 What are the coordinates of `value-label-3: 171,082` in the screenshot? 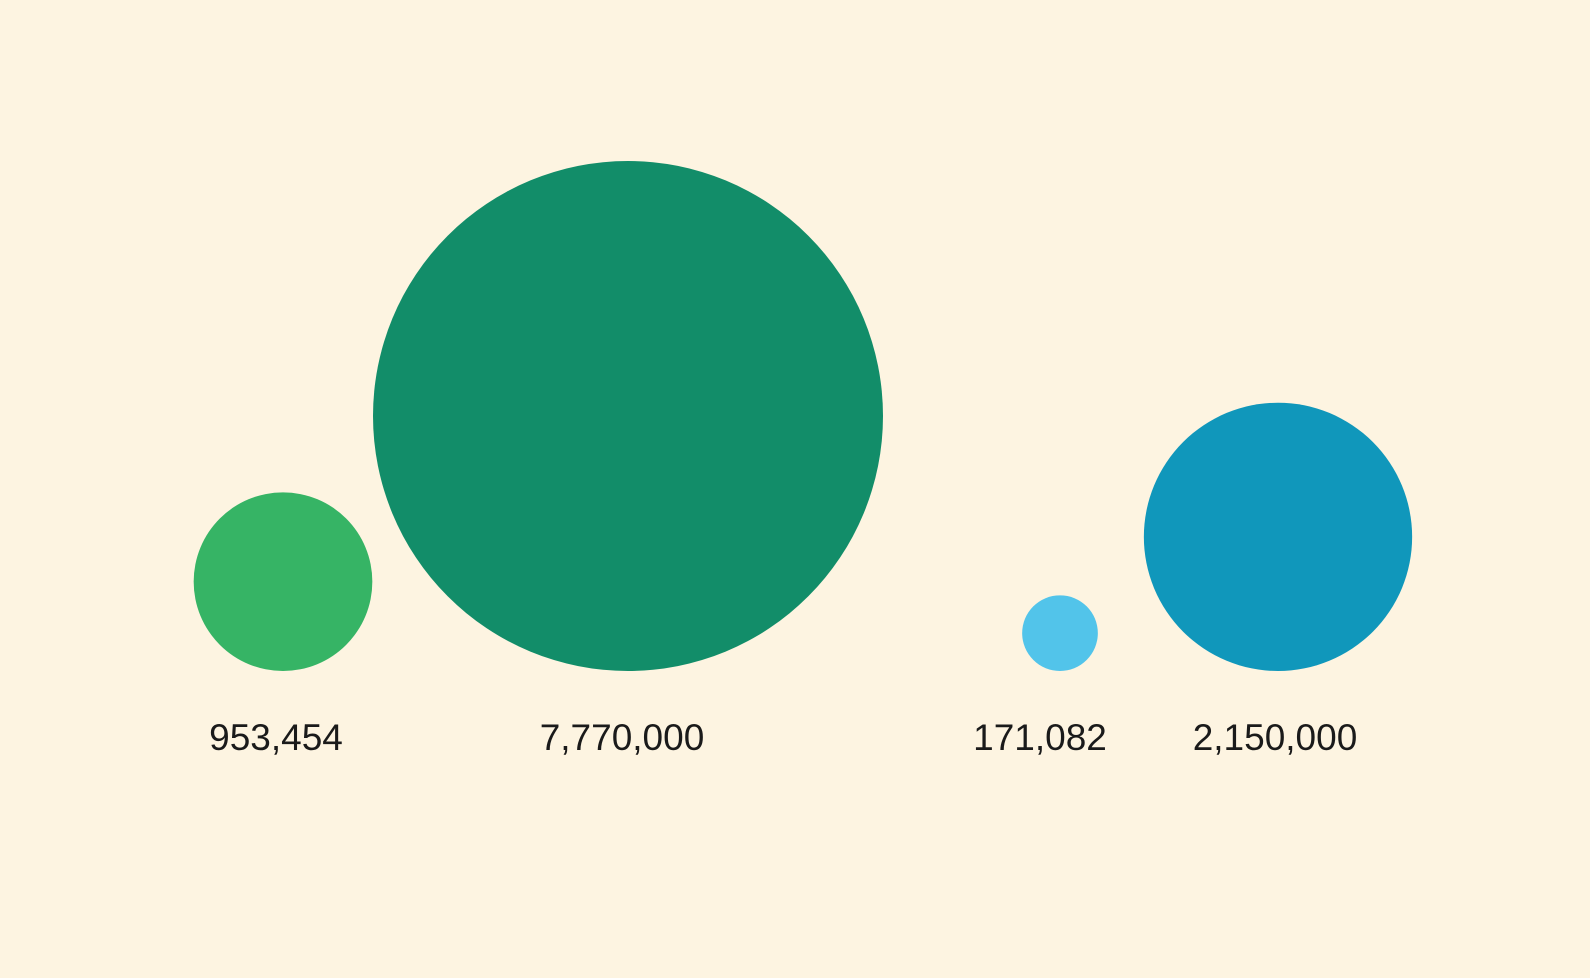 It's located at (1040, 737).